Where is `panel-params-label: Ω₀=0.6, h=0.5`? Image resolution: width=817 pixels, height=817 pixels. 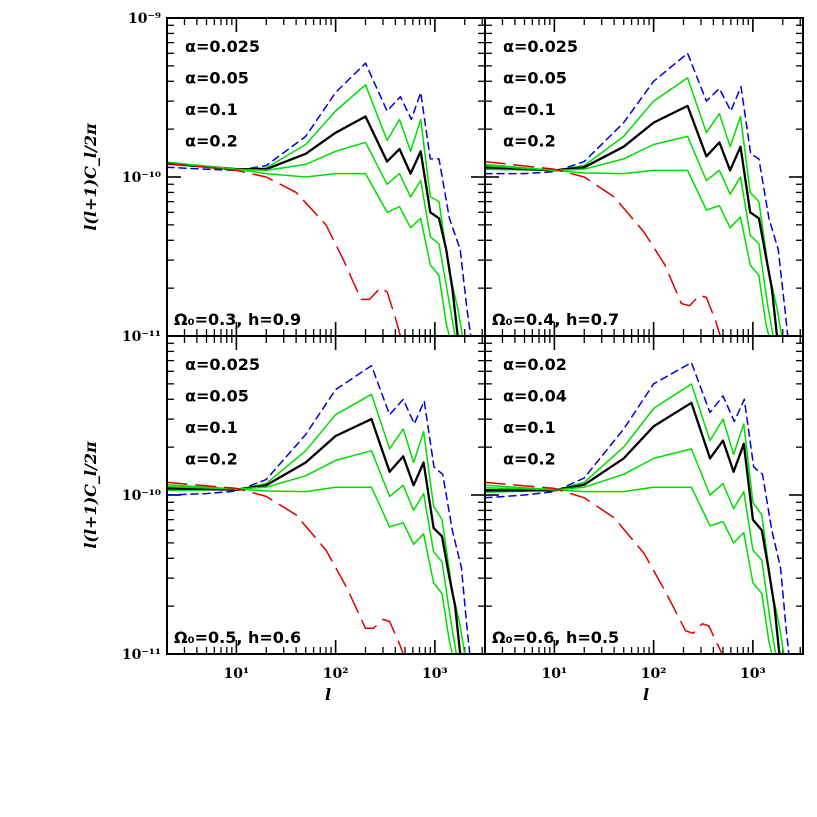
panel-params-label: Ω₀=0.6, h=0.5 is located at coordinates (555, 637).